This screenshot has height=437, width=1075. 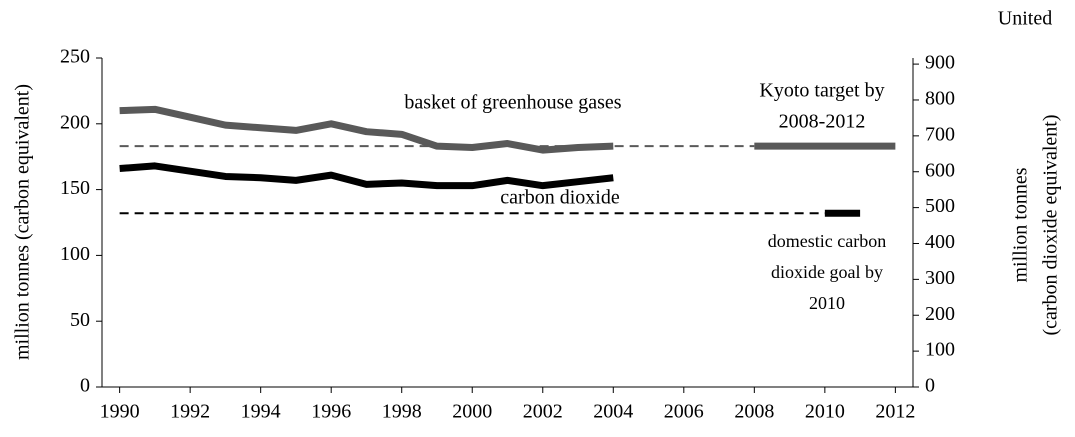 I want to click on y-tick-label: 150, so click(x=75, y=188).